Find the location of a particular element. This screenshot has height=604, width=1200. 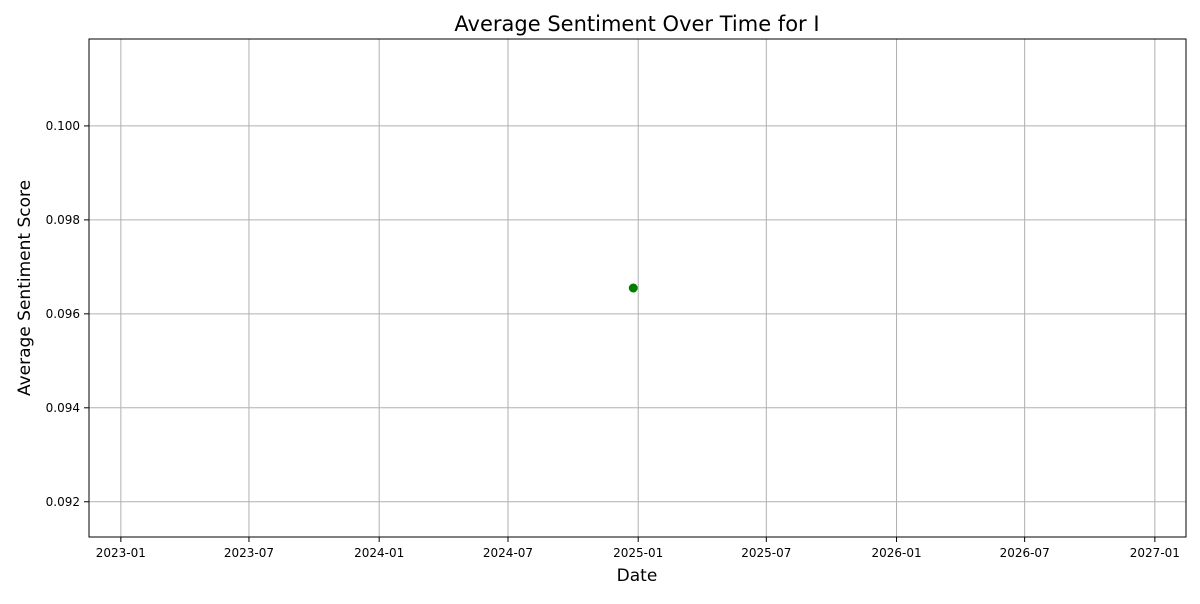

data-point is located at coordinates (633, 288).